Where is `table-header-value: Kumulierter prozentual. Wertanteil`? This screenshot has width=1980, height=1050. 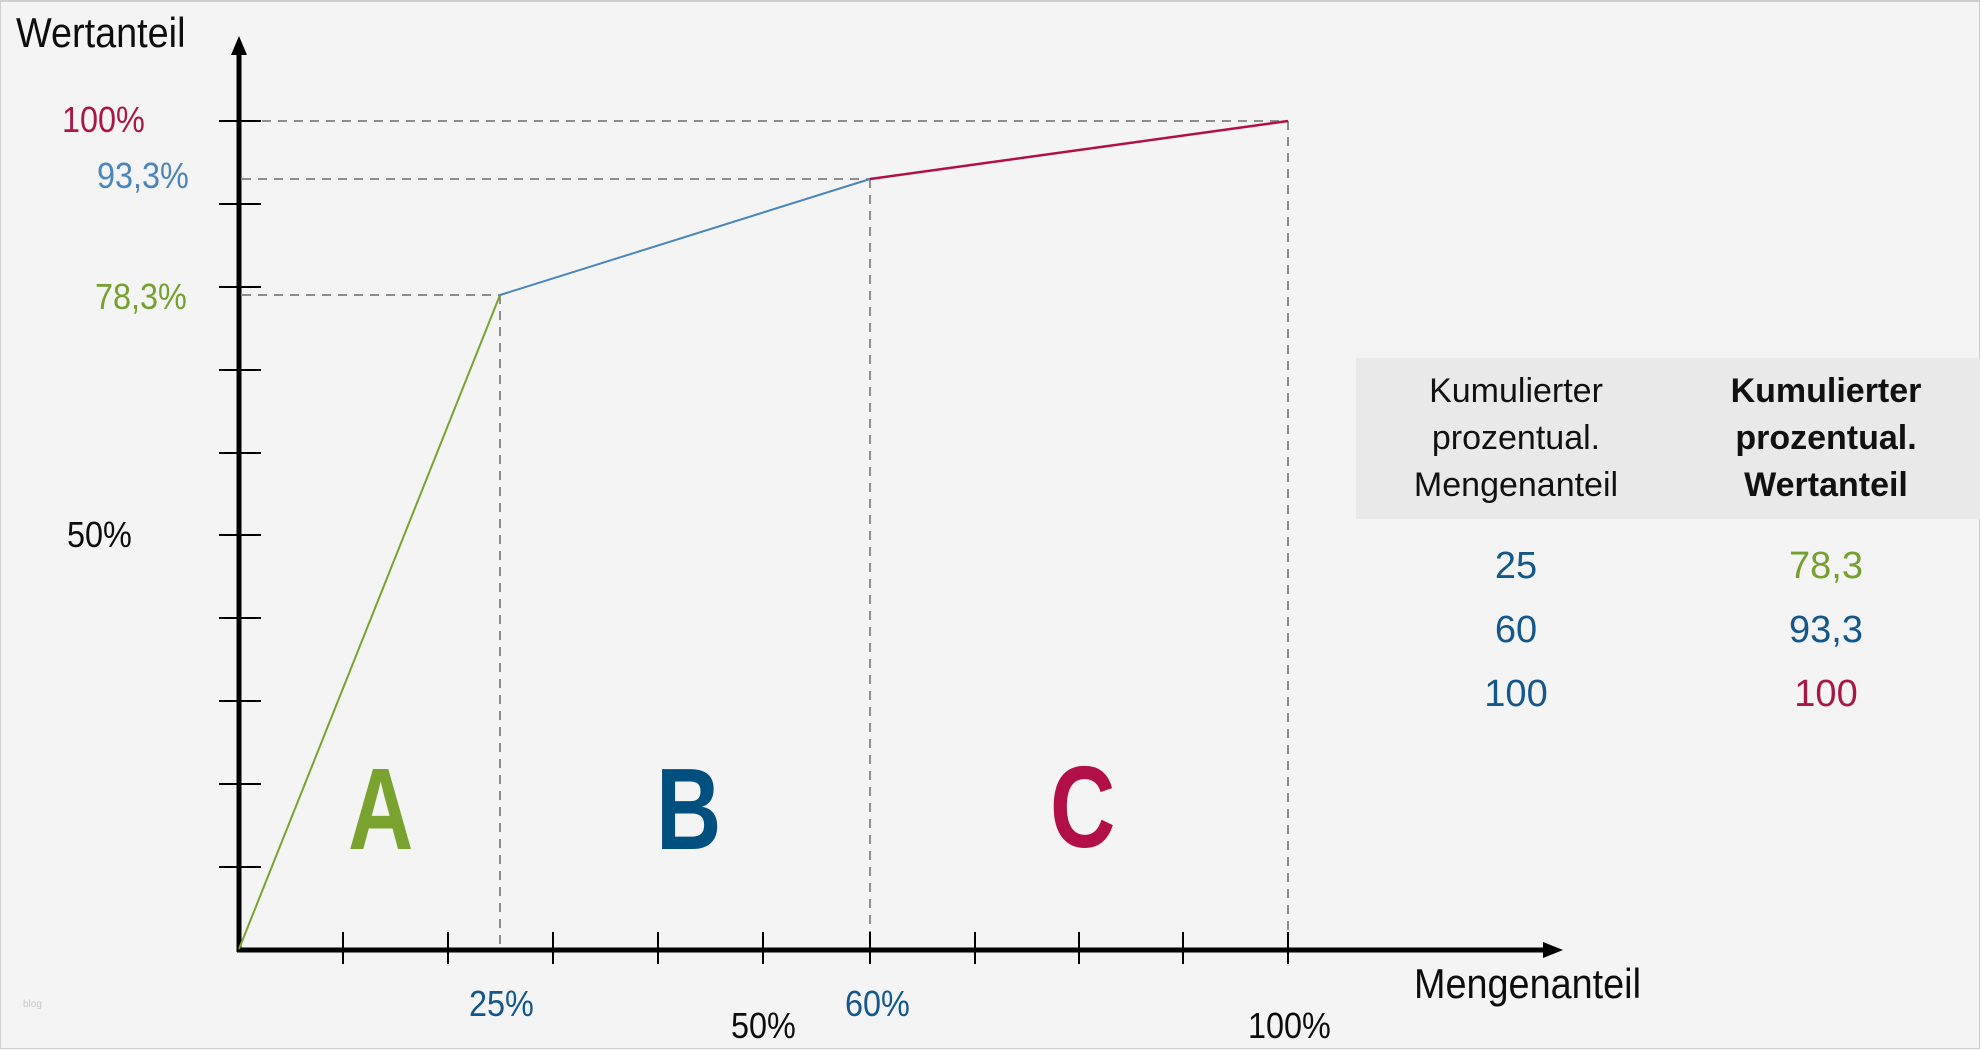 table-header-value: Kumulierter prozentual. Wertanteil is located at coordinates (1826, 438).